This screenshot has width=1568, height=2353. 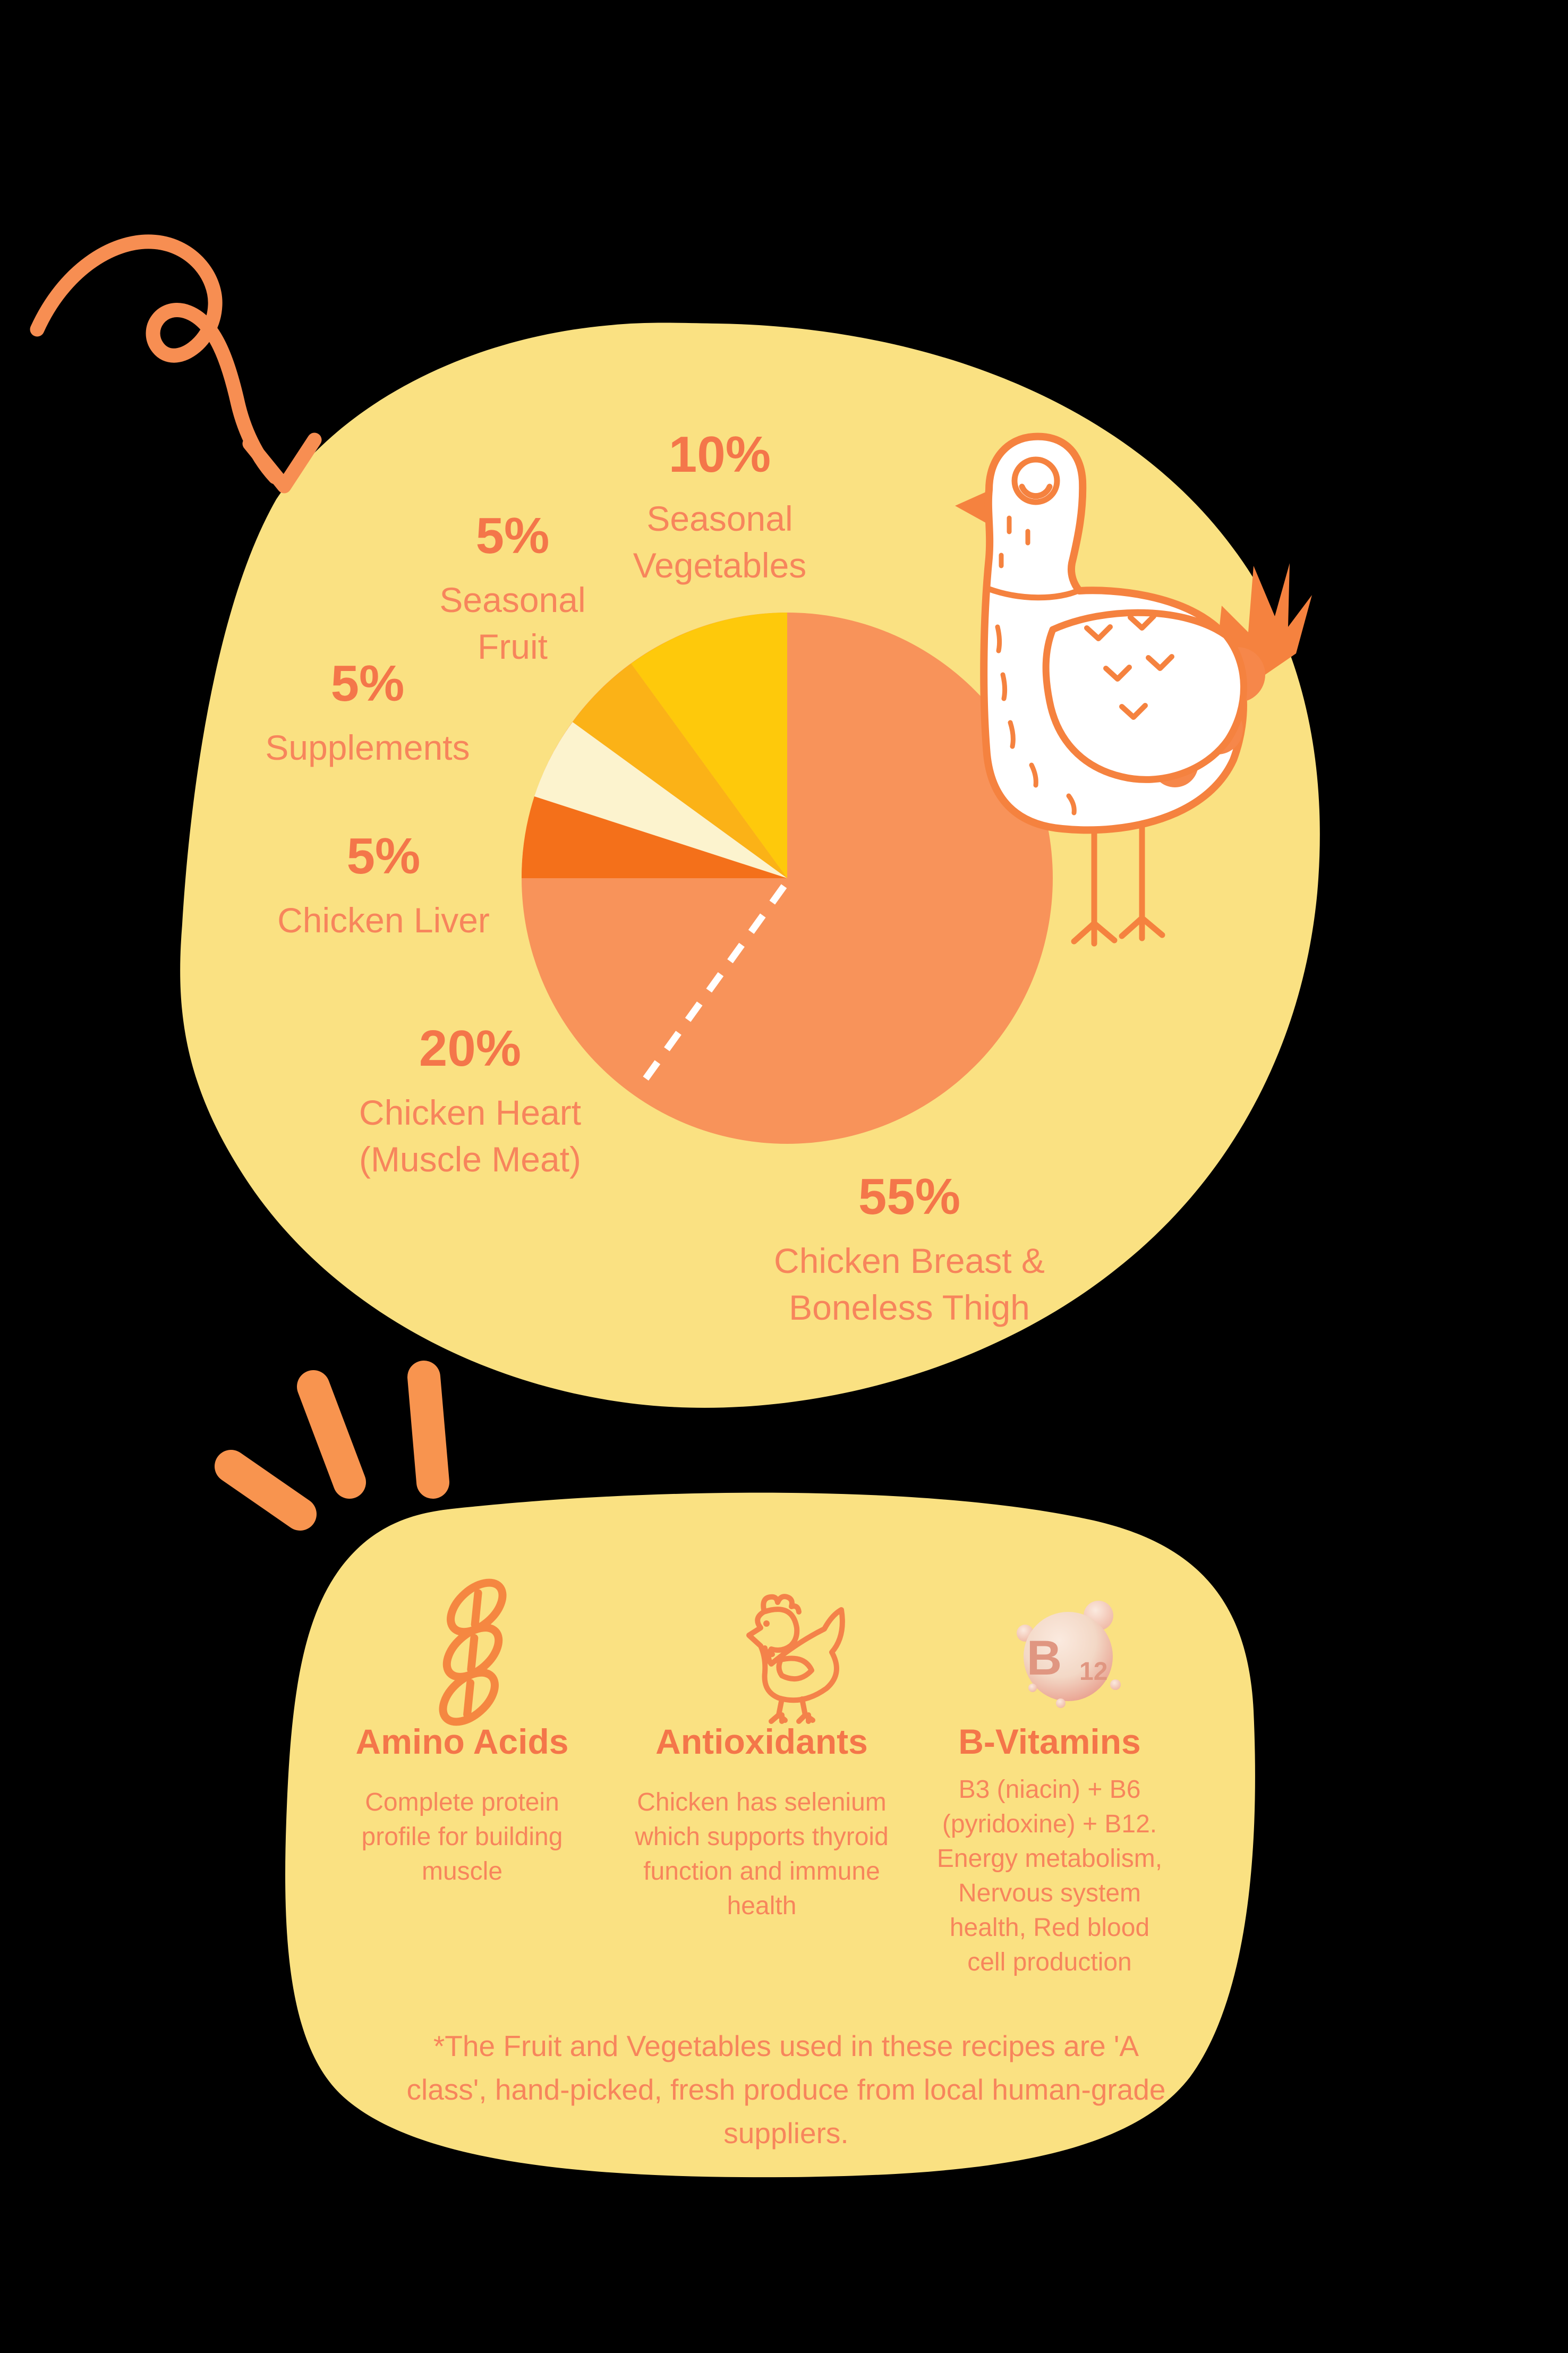 What do you see at coordinates (1049, 1741) in the screenshot?
I see `benefit-title-b-vitamins: B-Vitamins` at bounding box center [1049, 1741].